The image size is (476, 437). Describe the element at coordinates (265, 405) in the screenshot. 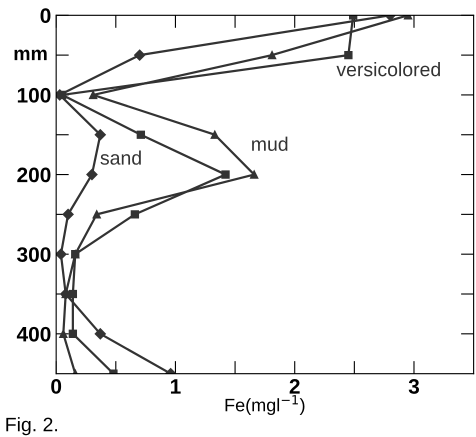

I see `x-axis-title: Fe(mgl$^{−1}$)` at that location.